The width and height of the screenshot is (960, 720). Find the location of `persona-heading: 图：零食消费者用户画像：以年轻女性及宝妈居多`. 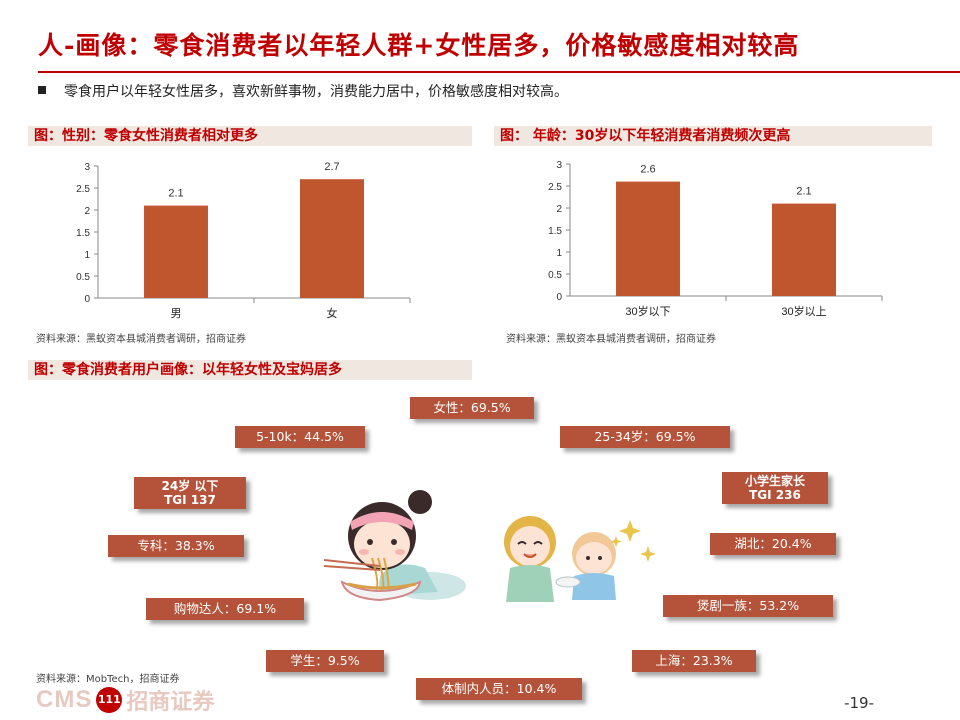

persona-heading: 图：零食消费者用户画像：以年轻女性及宝妈居多 is located at coordinates (250, 370).